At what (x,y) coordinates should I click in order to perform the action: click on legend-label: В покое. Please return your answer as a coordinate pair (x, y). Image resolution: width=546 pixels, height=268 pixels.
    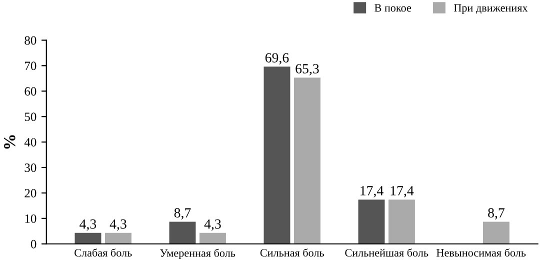
    Looking at the image, I should click on (393, 8).